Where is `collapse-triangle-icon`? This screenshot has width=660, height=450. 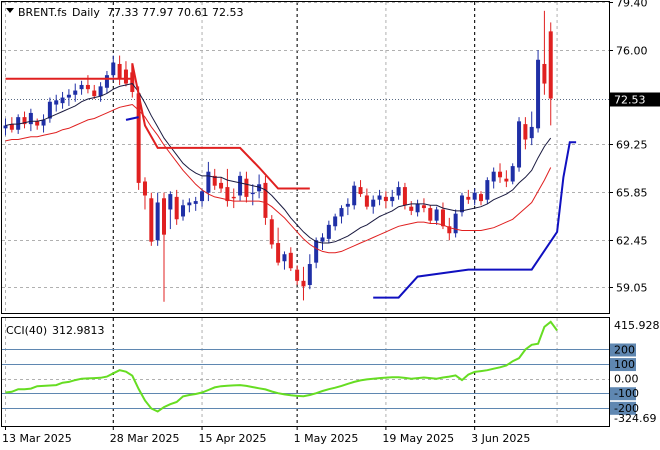 collapse-triangle-icon is located at coordinates (10, 10).